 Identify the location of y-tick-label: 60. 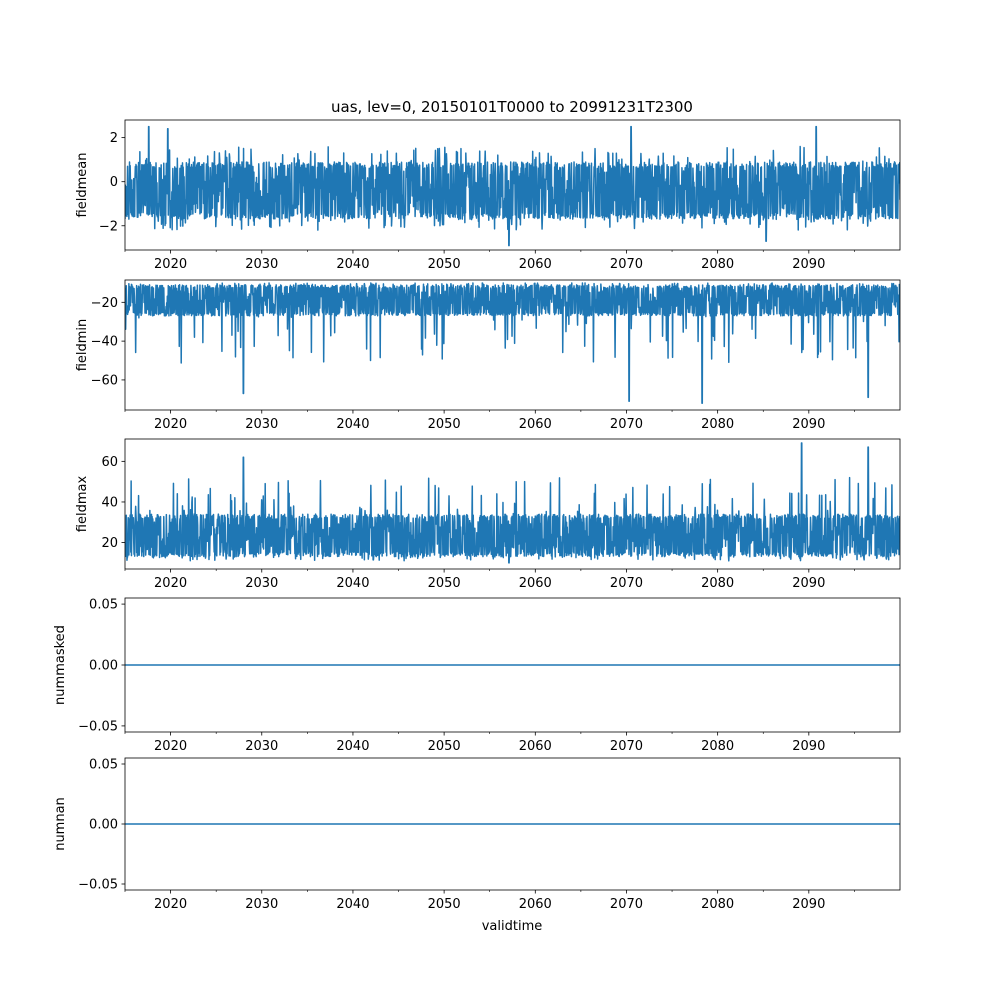
(109, 462).